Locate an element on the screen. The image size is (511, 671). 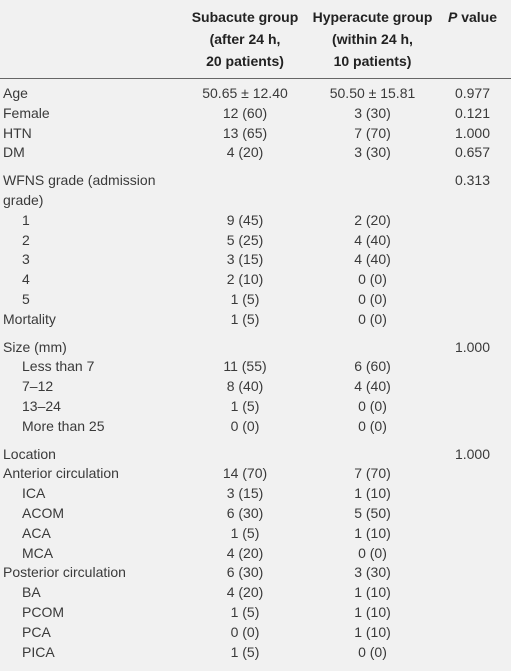
table-cell: 8 (40) is located at coordinates (245, 386).